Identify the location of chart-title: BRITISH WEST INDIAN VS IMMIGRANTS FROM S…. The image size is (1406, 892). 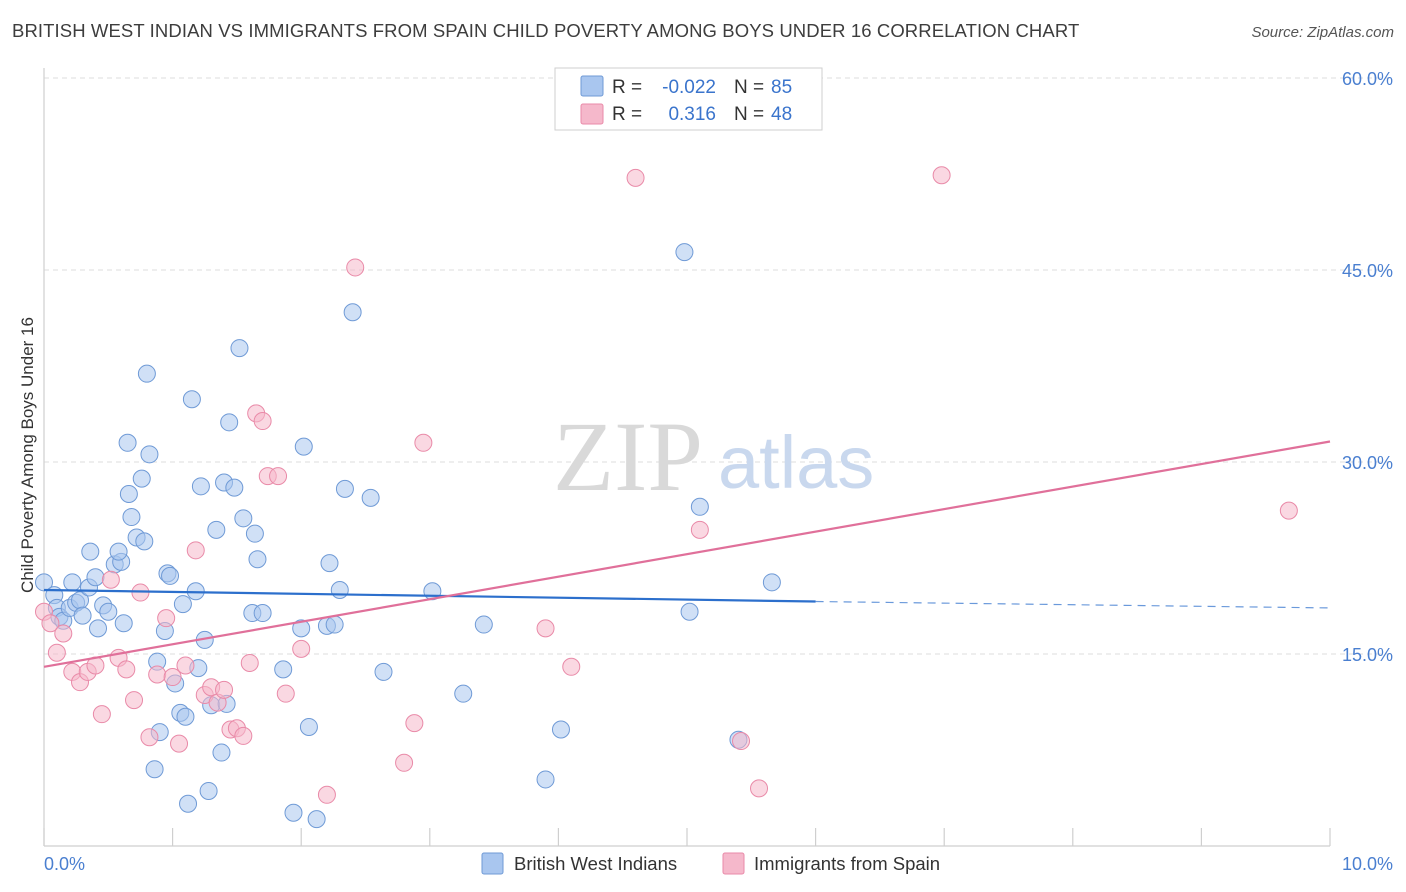
(546, 30).